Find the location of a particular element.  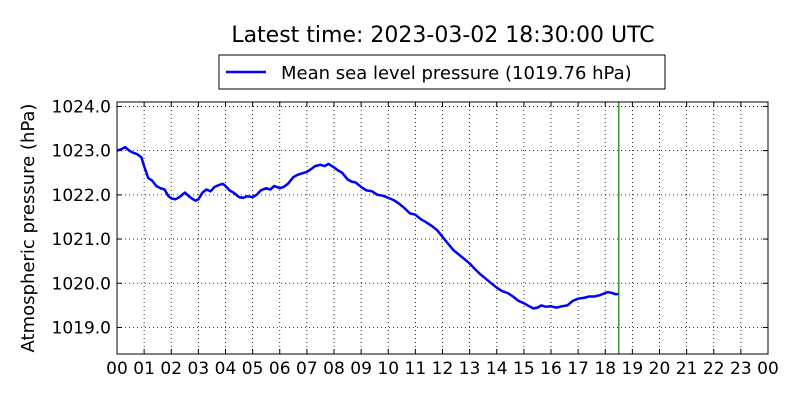

x-tick-label: 15 is located at coordinates (524, 369).